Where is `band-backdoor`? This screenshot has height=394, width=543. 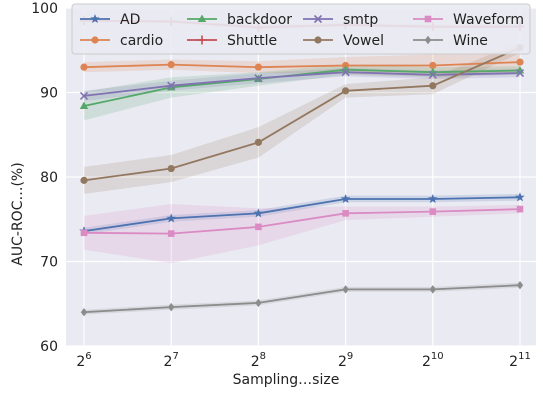 band-backdoor is located at coordinates (302, 92).